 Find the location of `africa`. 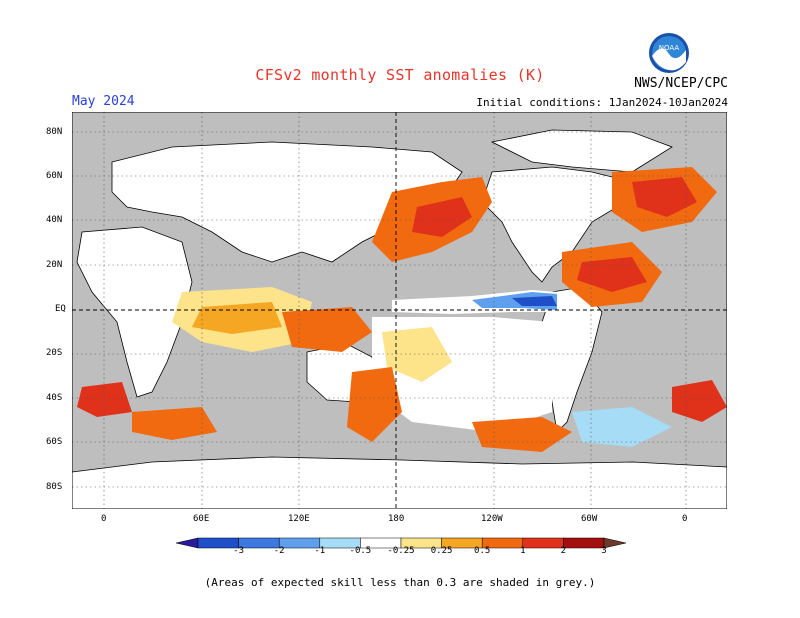

africa is located at coordinates (134, 312).